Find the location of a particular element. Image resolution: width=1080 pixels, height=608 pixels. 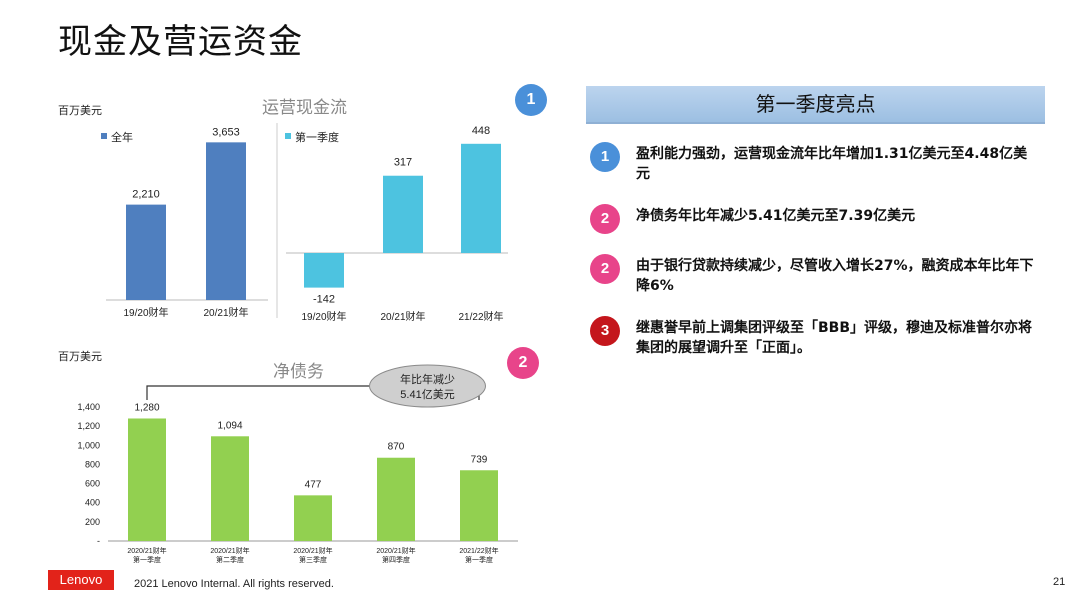

tick-label-net-debt-quarter: 第四季度 is located at coordinates (396, 559).